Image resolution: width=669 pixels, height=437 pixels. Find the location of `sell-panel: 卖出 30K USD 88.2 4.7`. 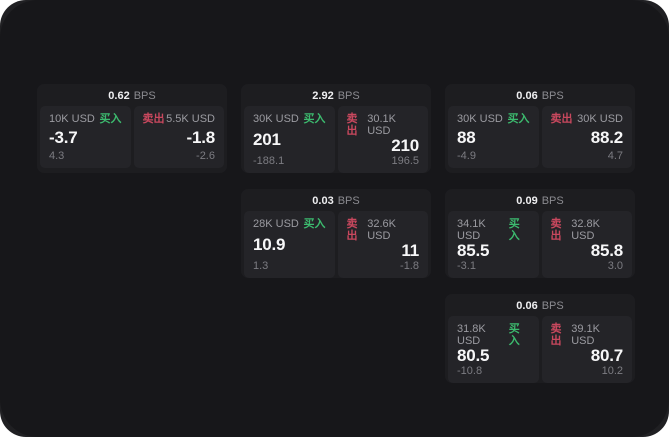

sell-panel: 卖出 30K USD 88.2 4.7 is located at coordinates (586, 137).